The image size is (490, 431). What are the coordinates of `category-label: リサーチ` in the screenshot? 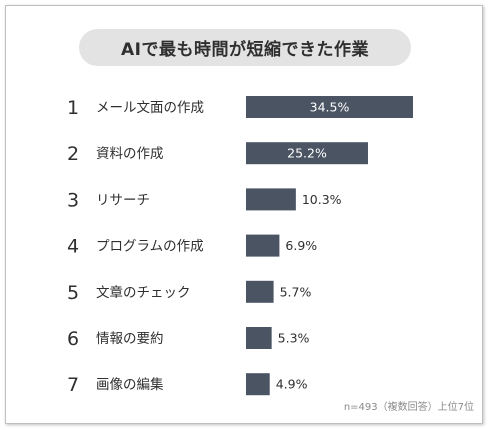 It's located at (123, 200).